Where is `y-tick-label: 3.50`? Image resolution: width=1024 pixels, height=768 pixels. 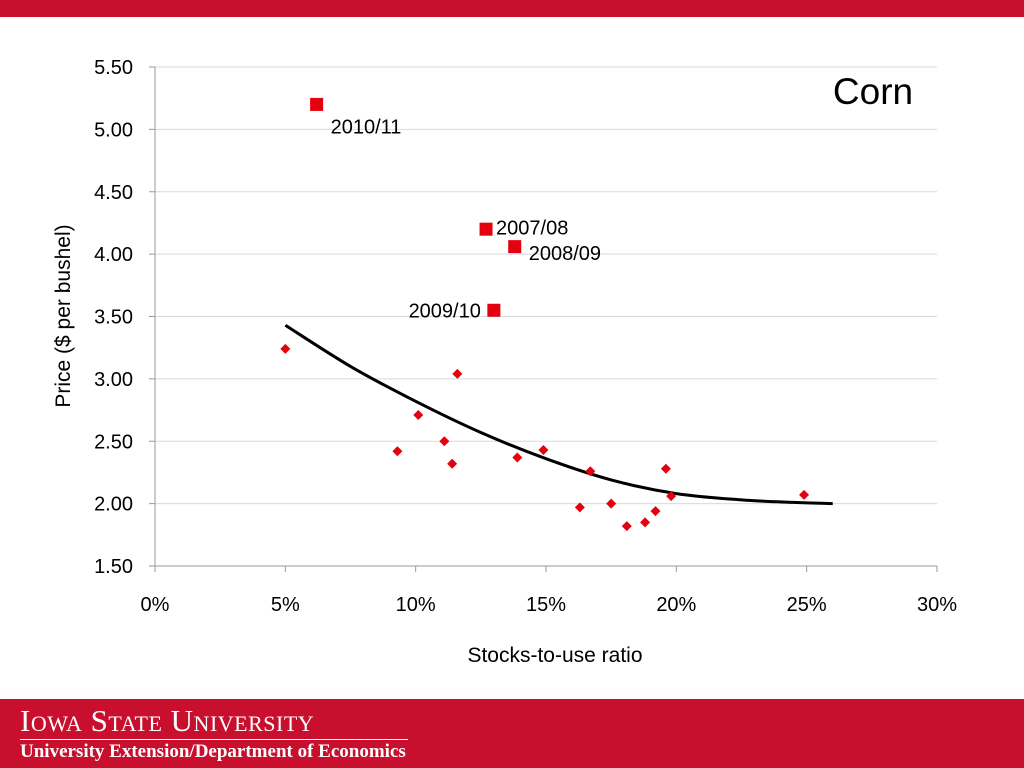 y-tick-label: 3.50 is located at coordinates (113, 318).